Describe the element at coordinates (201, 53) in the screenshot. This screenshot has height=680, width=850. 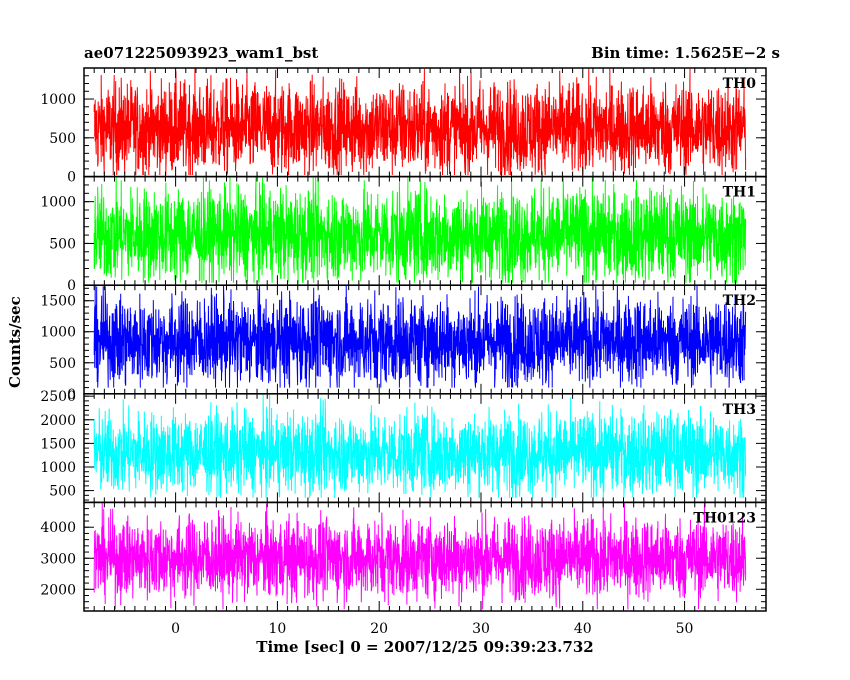
I see `chart-title: ae071225093923_wam1_bst` at that location.